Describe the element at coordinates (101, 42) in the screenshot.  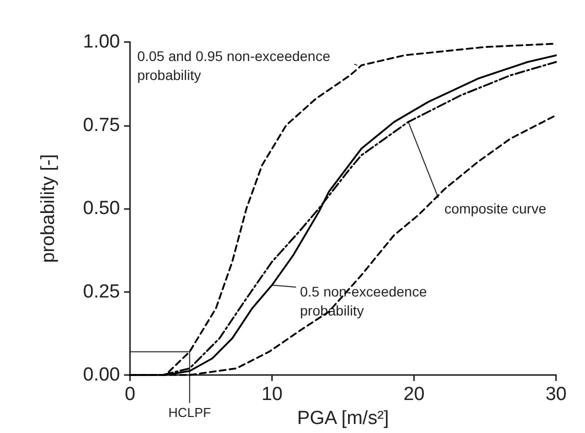
I see `y-tick-label: 1.00` at that location.